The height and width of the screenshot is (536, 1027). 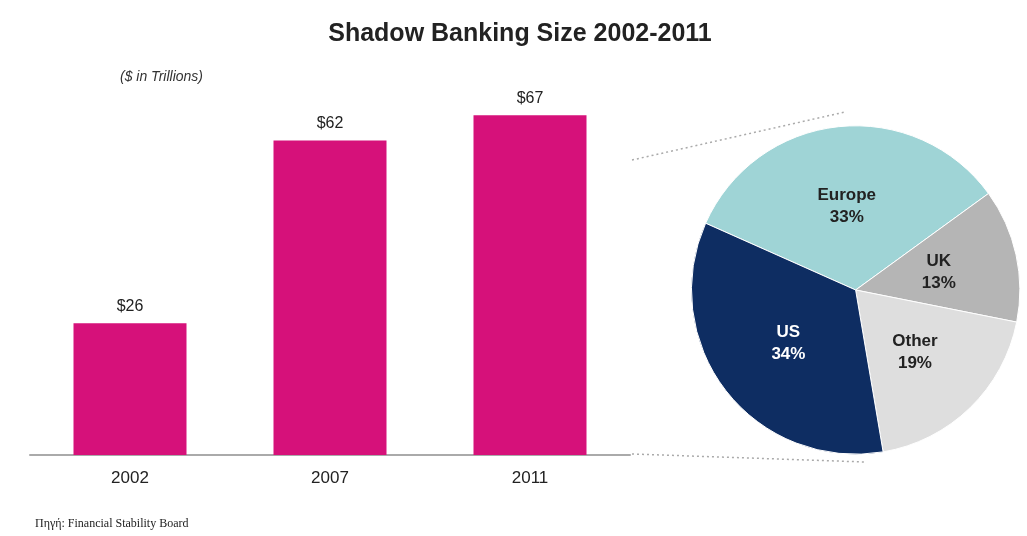 What do you see at coordinates (914, 362) in the screenshot?
I see `data-label: 19%` at bounding box center [914, 362].